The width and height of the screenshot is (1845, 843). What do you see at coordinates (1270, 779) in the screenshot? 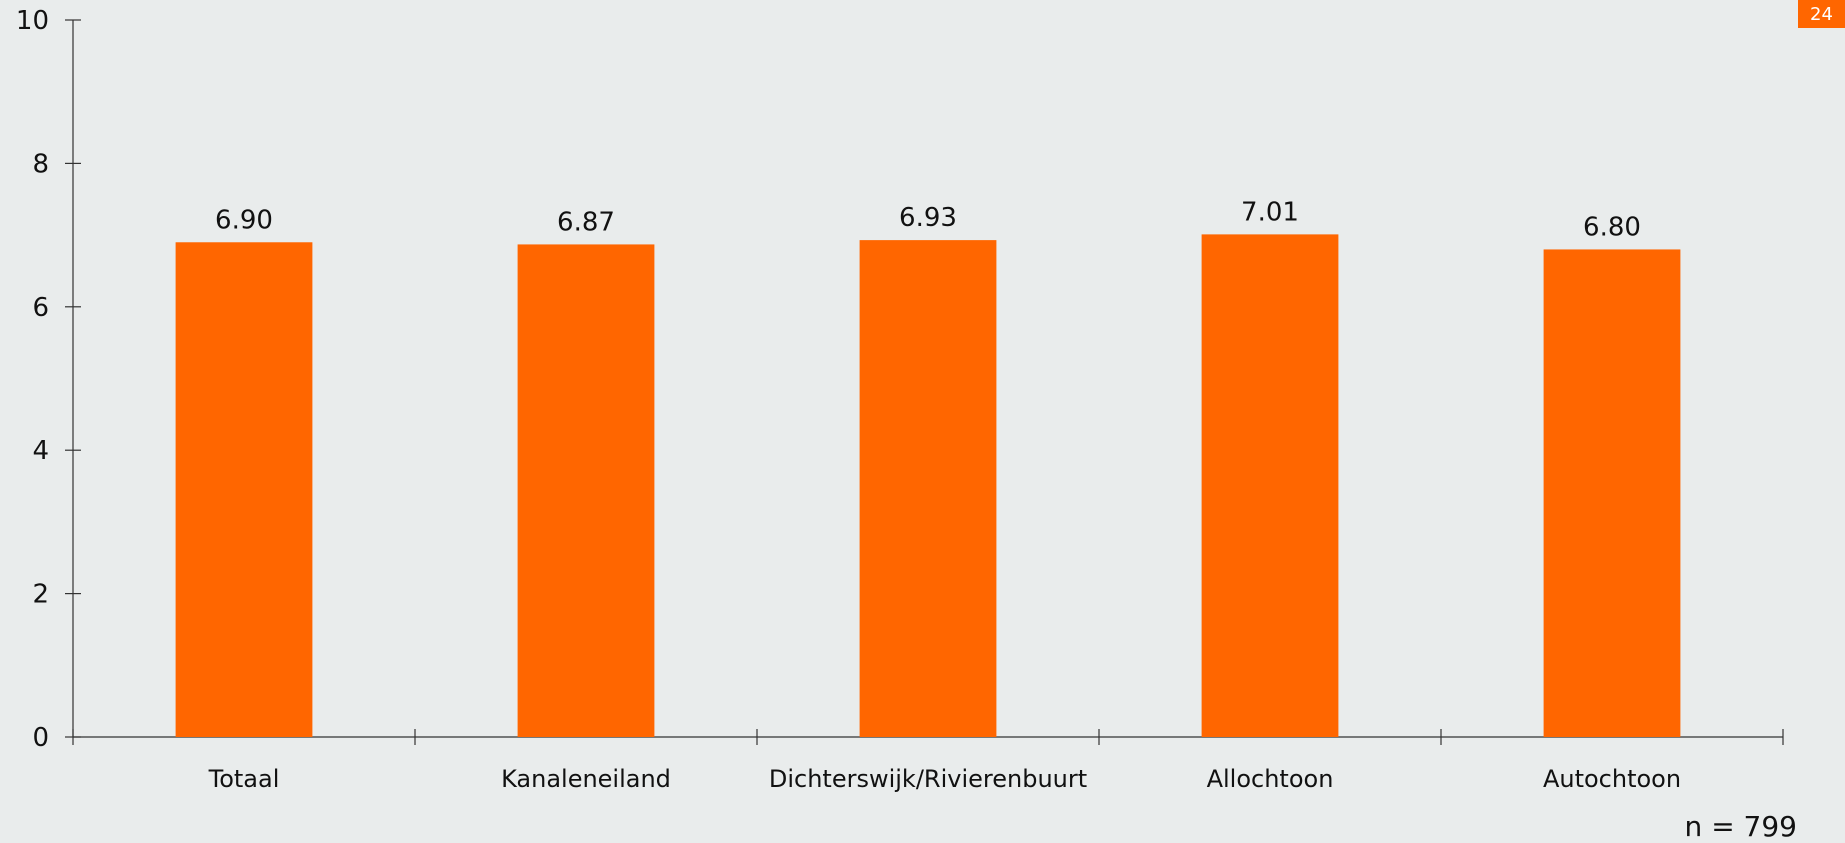
I see `category-label: Allochtoon` at bounding box center [1270, 779].